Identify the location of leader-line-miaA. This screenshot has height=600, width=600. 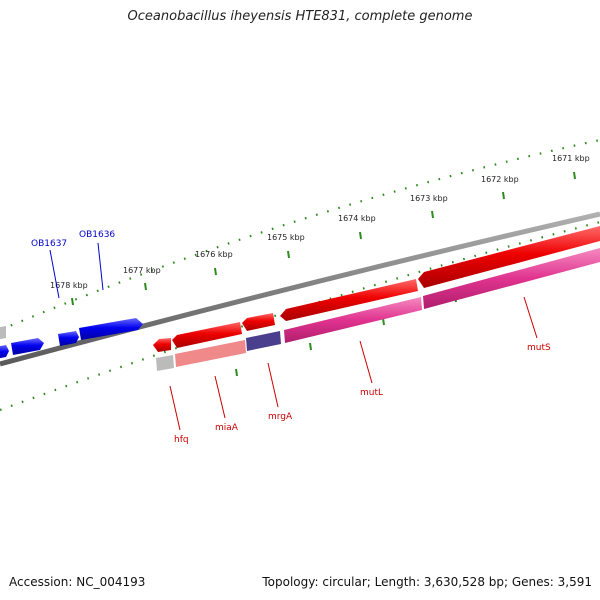
(220, 397).